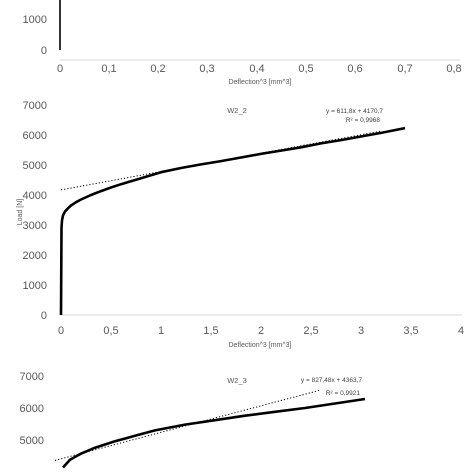 Image resolution: width=474 pixels, height=474 pixels. I want to click on chart-1-x-tick-2: 0,2, so click(157, 69).